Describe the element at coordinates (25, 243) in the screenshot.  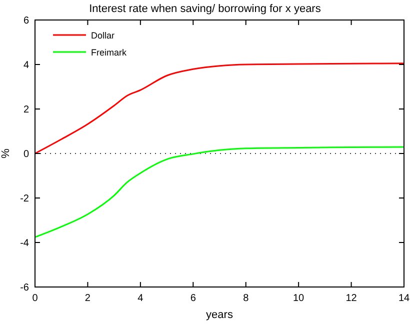
I see `y-tick-label: -4` at that location.